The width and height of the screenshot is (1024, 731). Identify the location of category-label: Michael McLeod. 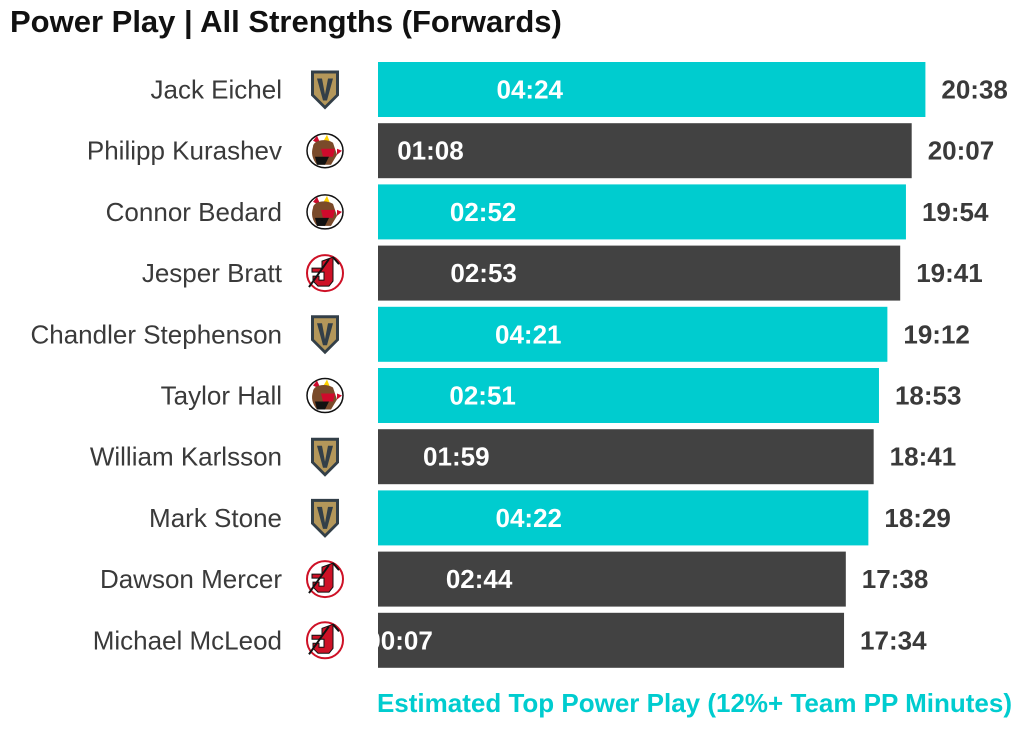
(187, 640).